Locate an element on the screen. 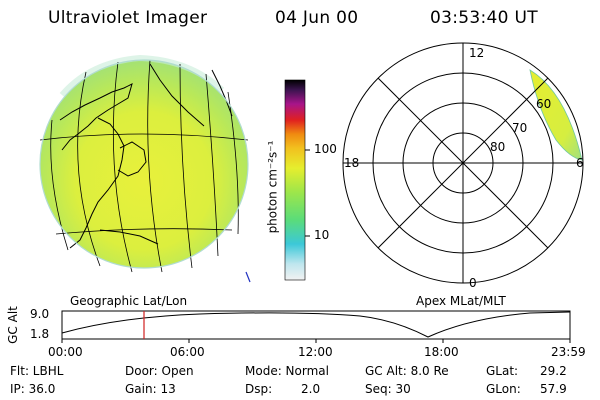 Image resolution: width=600 pixels, height=400 pixels. info-glon-label: GLon: is located at coordinates (503, 389).